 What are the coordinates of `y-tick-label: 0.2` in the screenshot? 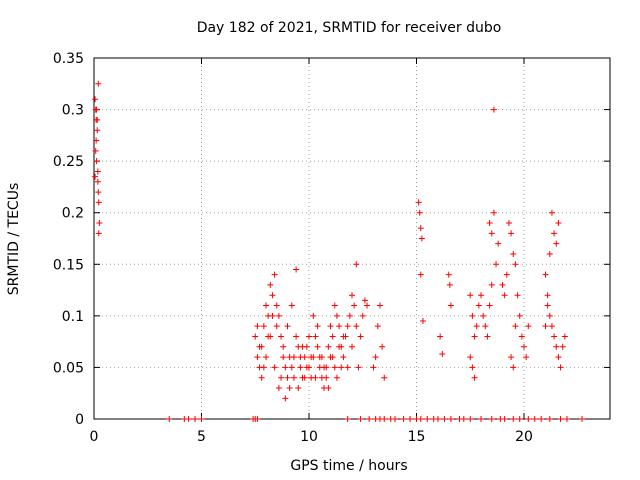 It's located at (73, 214).